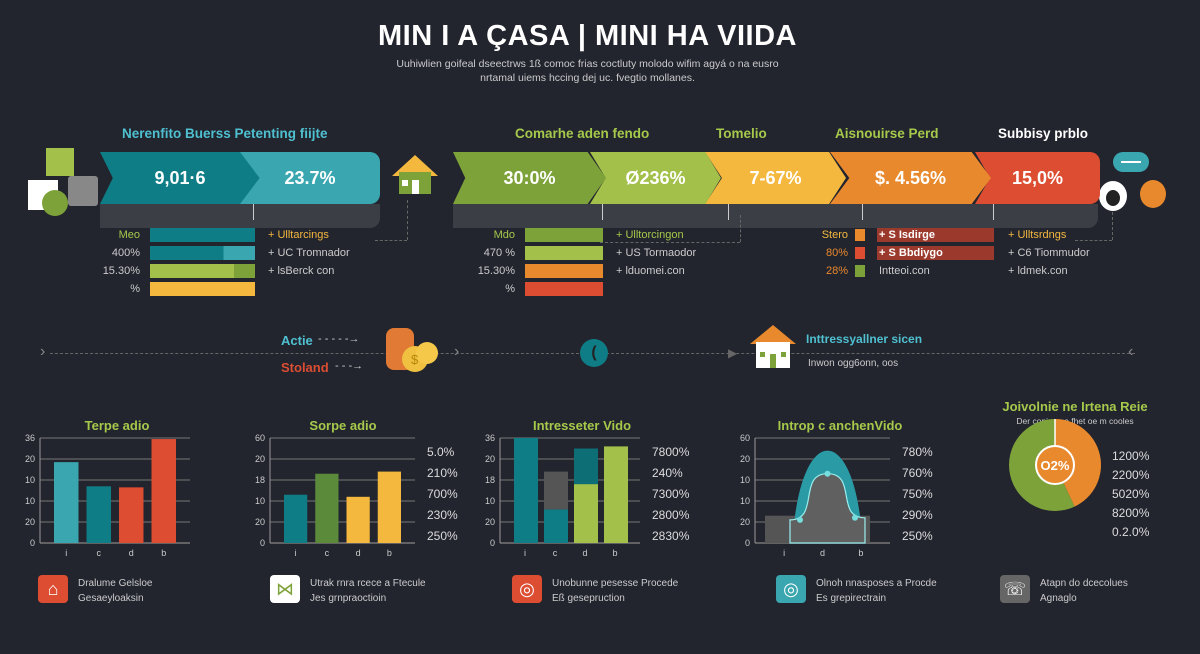 This screenshot has width=1200, height=654. Describe the element at coordinates (348, 598) in the screenshot. I see `footer-line-2: Jes grnpraoctioin` at that location.